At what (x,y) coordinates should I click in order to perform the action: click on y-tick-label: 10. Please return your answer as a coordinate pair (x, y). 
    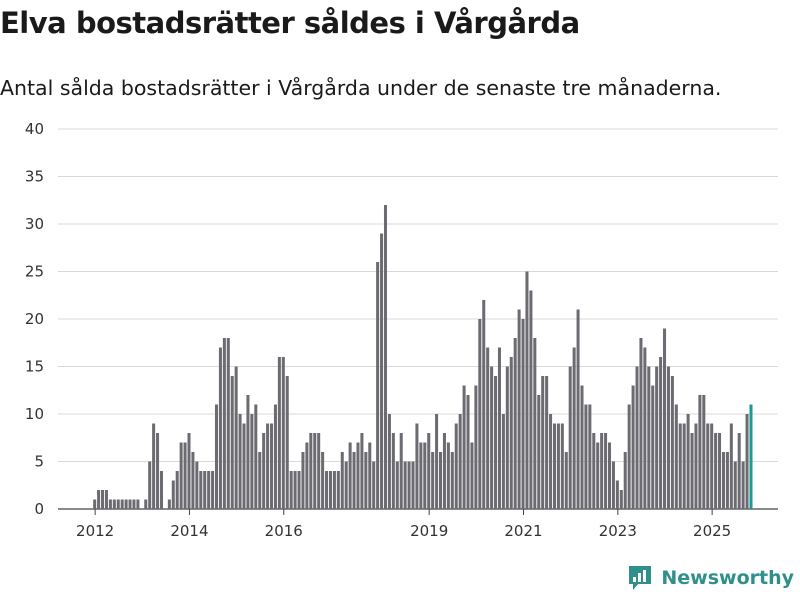
    Looking at the image, I should click on (34, 414).